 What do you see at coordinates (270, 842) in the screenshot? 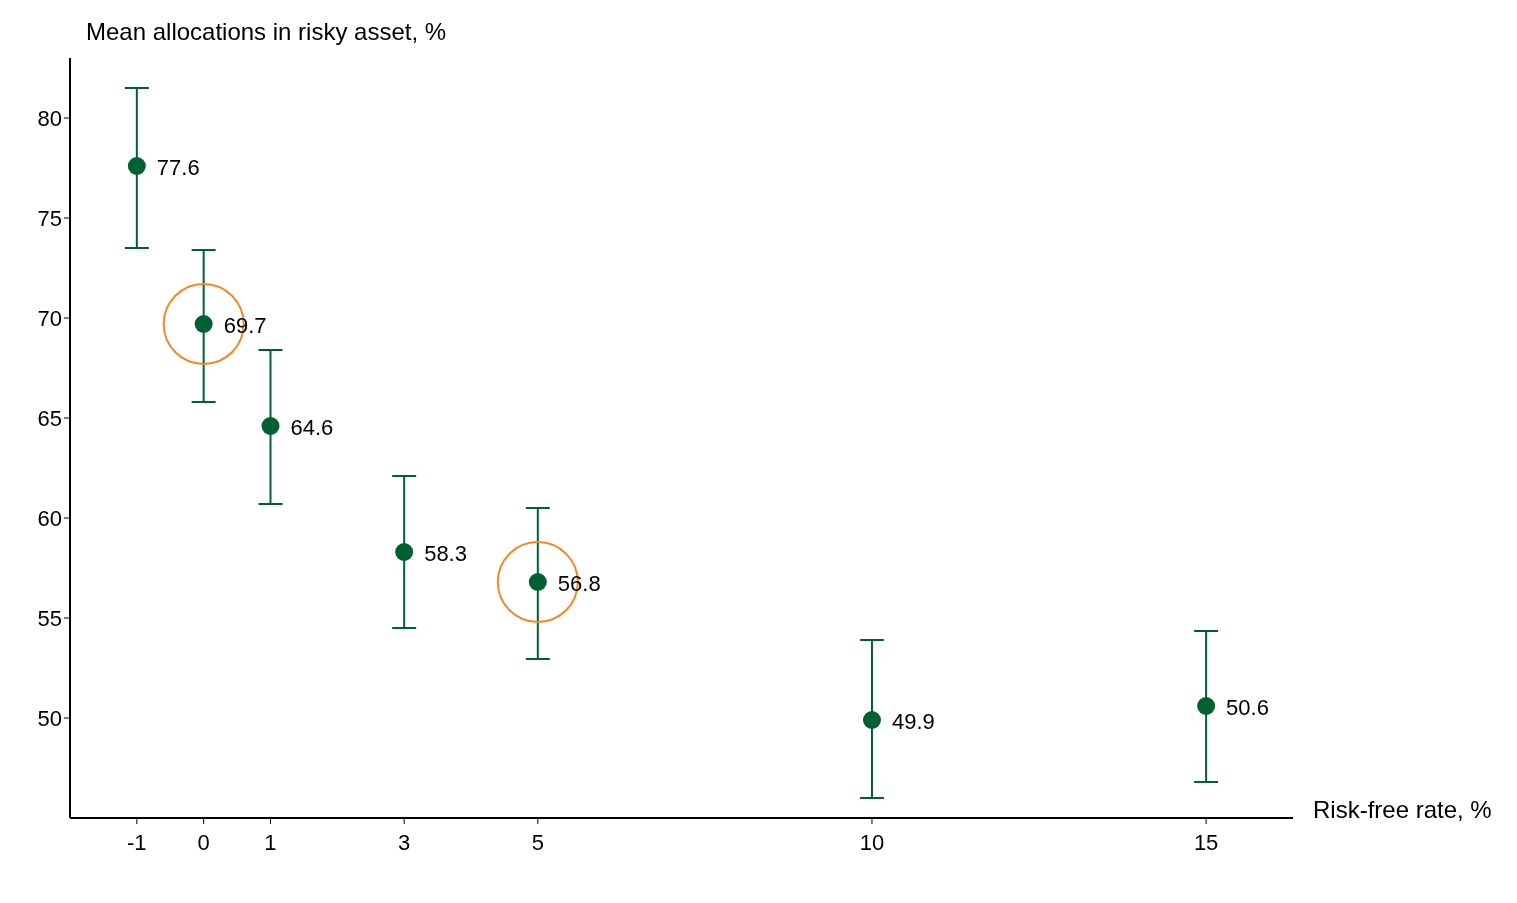
I see `x-tick-label: 1` at bounding box center [270, 842].